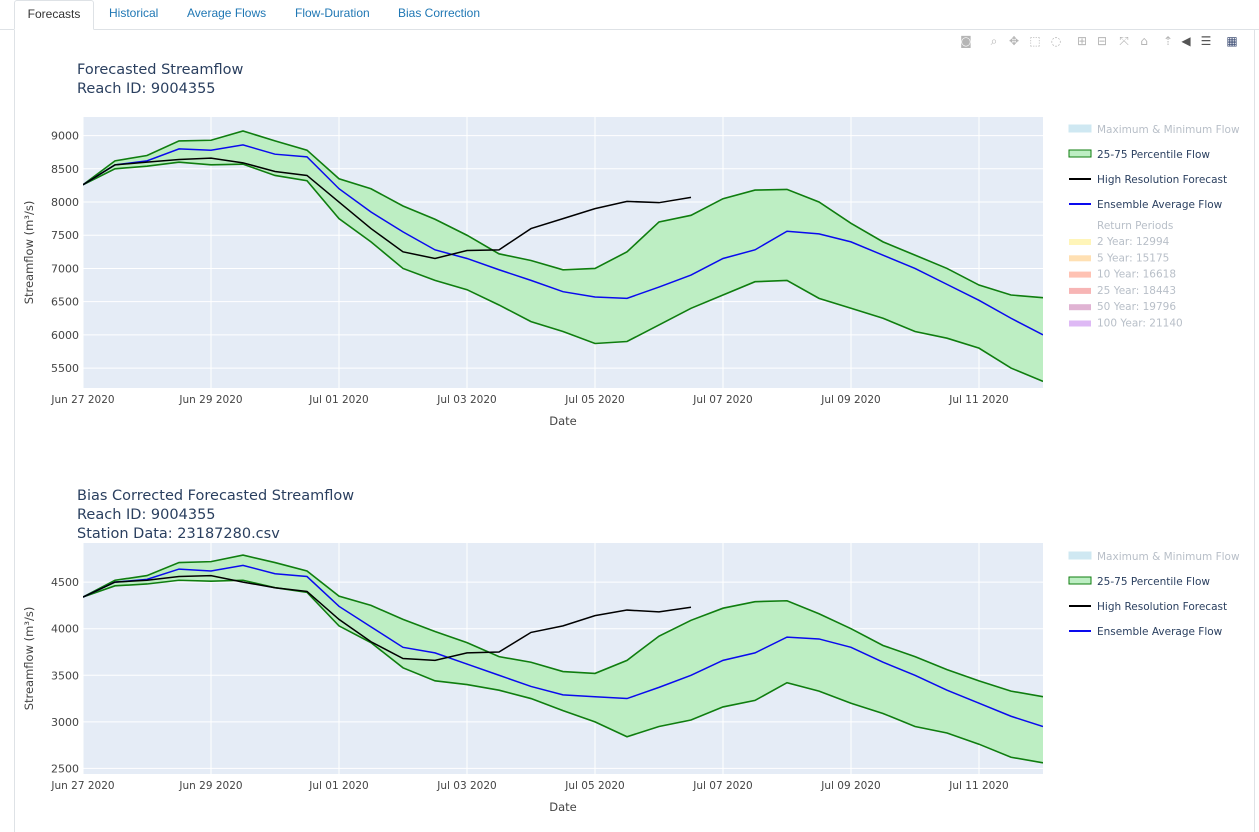 This screenshot has height=832, width=1259. What do you see at coordinates (1140, 324) in the screenshot?
I see `return-period-entry: 100 Year: 21140` at bounding box center [1140, 324].